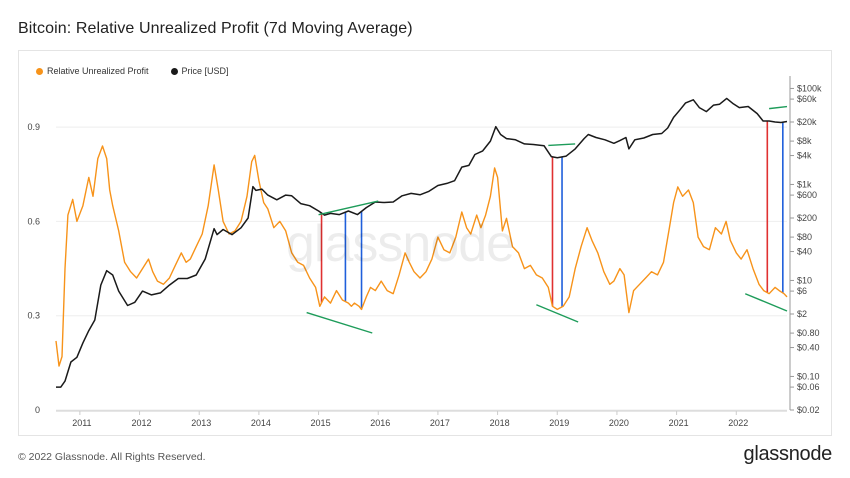 The image size is (850, 478). I want to click on y-right-tick-label: $1k, so click(804, 184).